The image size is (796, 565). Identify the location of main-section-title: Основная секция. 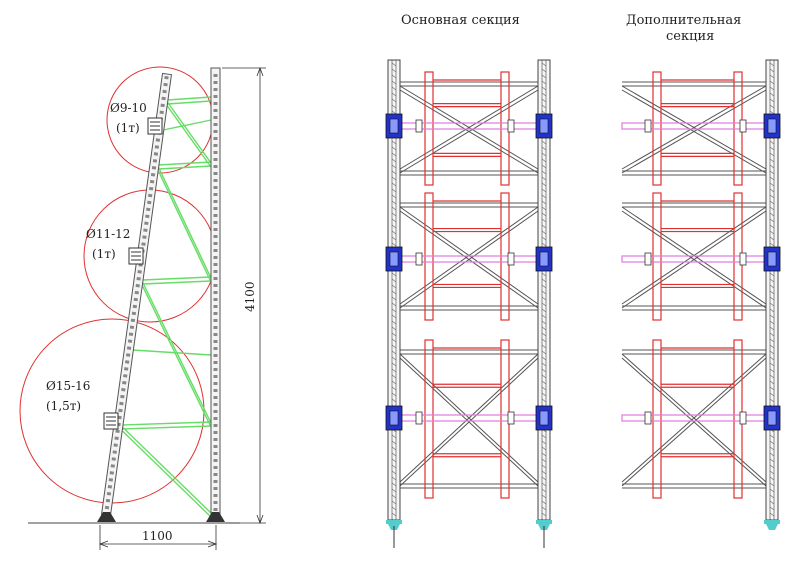
(460, 20).